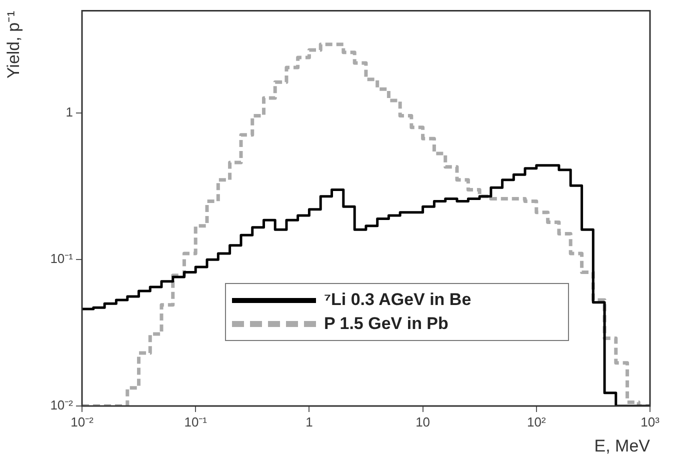  Describe the element at coordinates (386, 324) in the screenshot. I see `legend-label: P 1.5 GeV in Pb` at that location.